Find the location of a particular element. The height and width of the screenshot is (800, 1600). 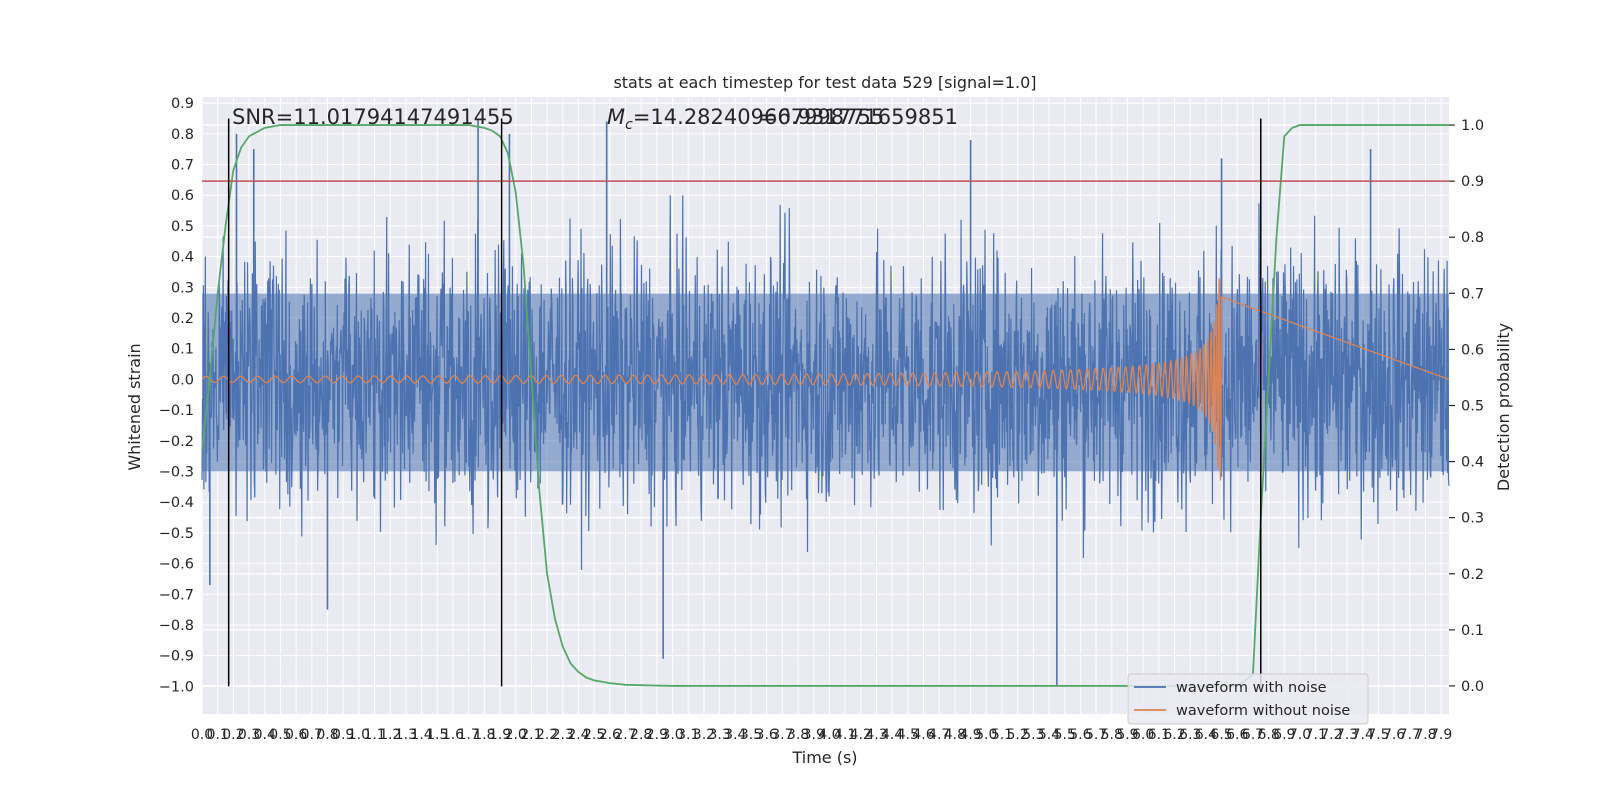

x-tick-label: 1.3 is located at coordinates (406, 735).